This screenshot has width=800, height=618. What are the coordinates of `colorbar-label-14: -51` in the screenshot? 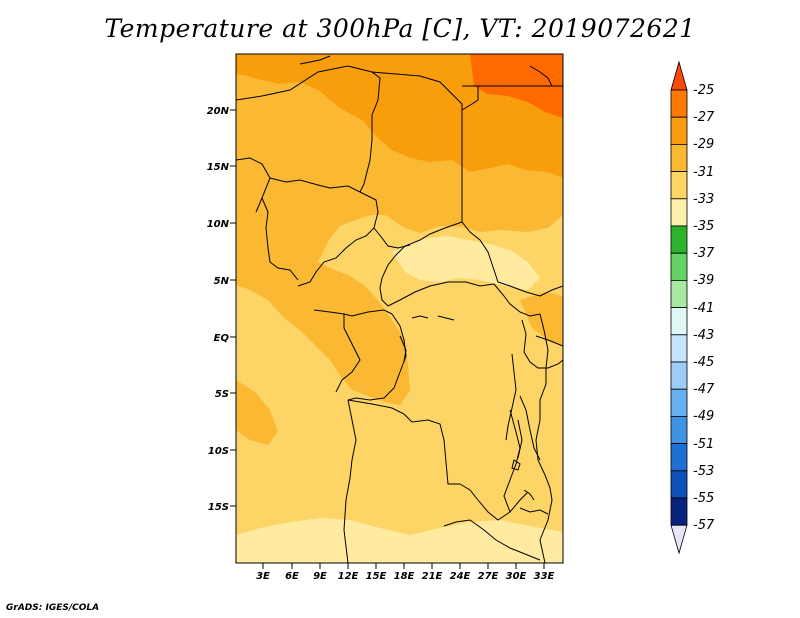 It's located at (703, 444).